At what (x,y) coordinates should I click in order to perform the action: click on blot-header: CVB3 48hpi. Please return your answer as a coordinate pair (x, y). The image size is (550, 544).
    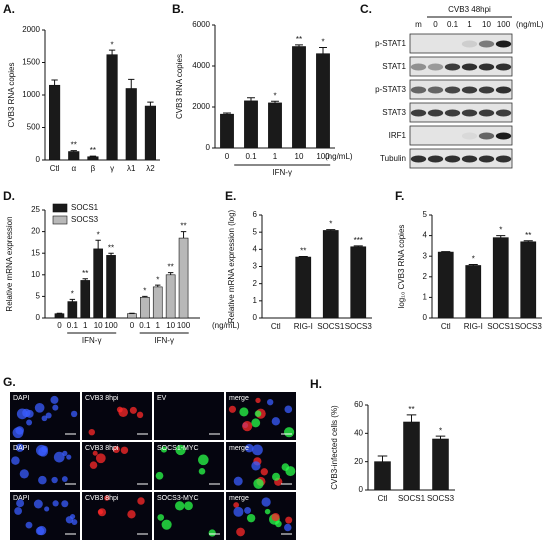
    Looking at the image, I should click on (469, 9).